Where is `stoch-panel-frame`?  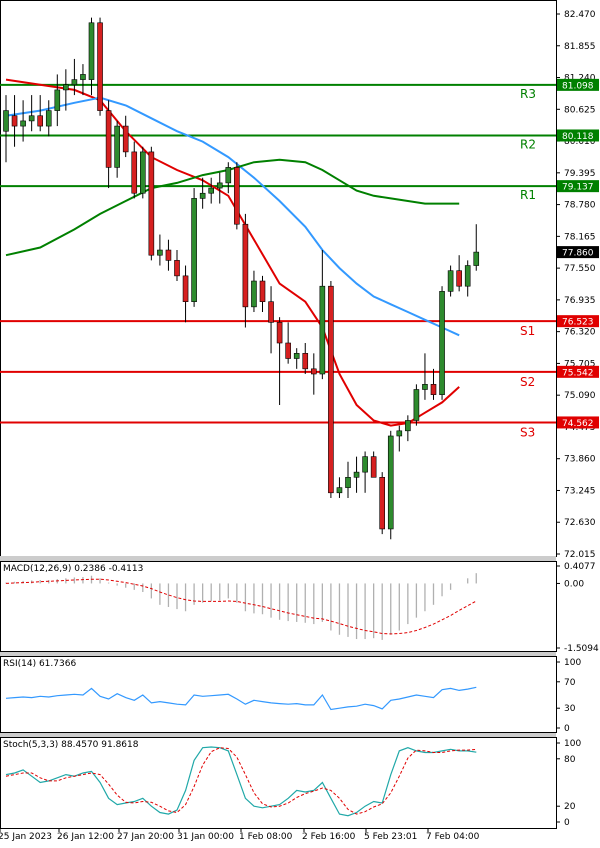 stoch-panel-frame is located at coordinates (278, 783).